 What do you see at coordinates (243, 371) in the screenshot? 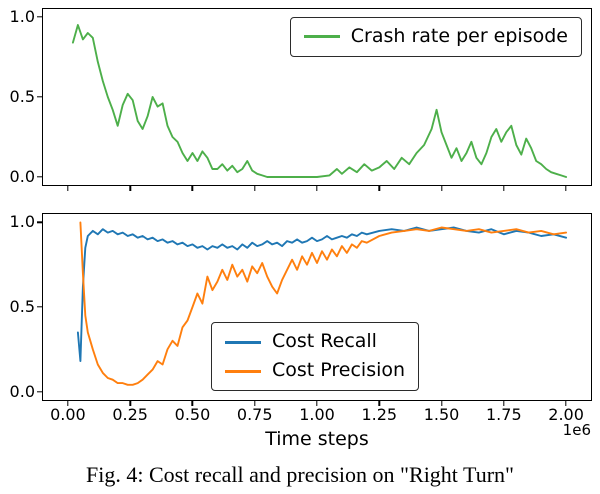
I see `cost-precision-line-swatch` at bounding box center [243, 371].